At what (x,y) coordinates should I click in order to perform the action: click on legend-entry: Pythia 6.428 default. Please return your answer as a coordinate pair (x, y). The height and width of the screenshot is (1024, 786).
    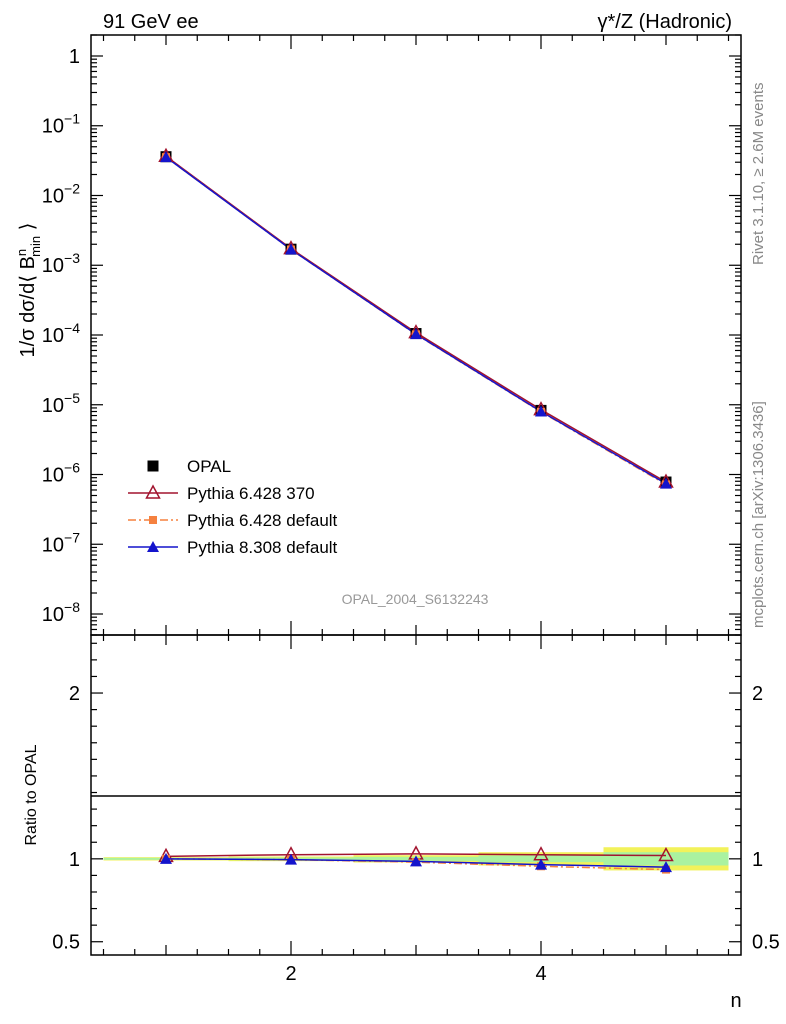
    Looking at the image, I should click on (233, 520).